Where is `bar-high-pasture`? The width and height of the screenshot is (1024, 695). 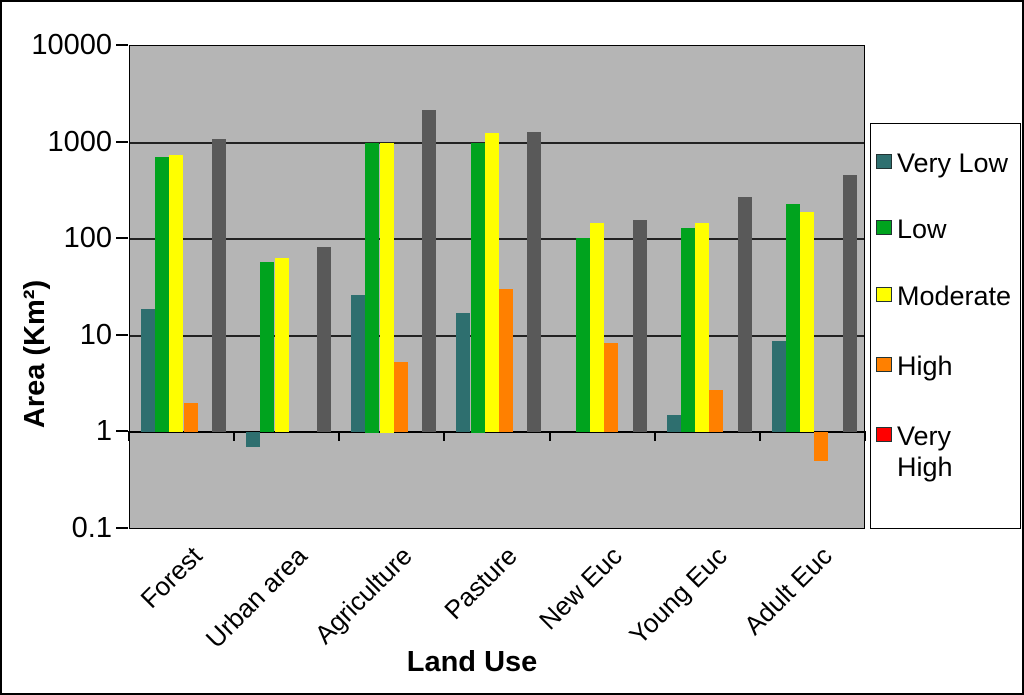
bar-high-pasture is located at coordinates (506, 360).